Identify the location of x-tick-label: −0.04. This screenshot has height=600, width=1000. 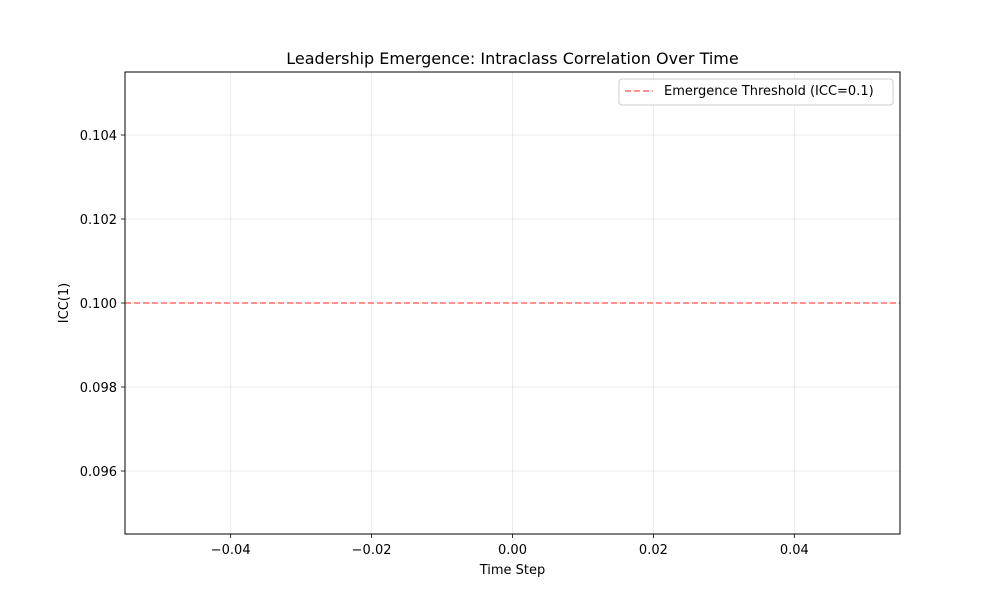
(231, 550).